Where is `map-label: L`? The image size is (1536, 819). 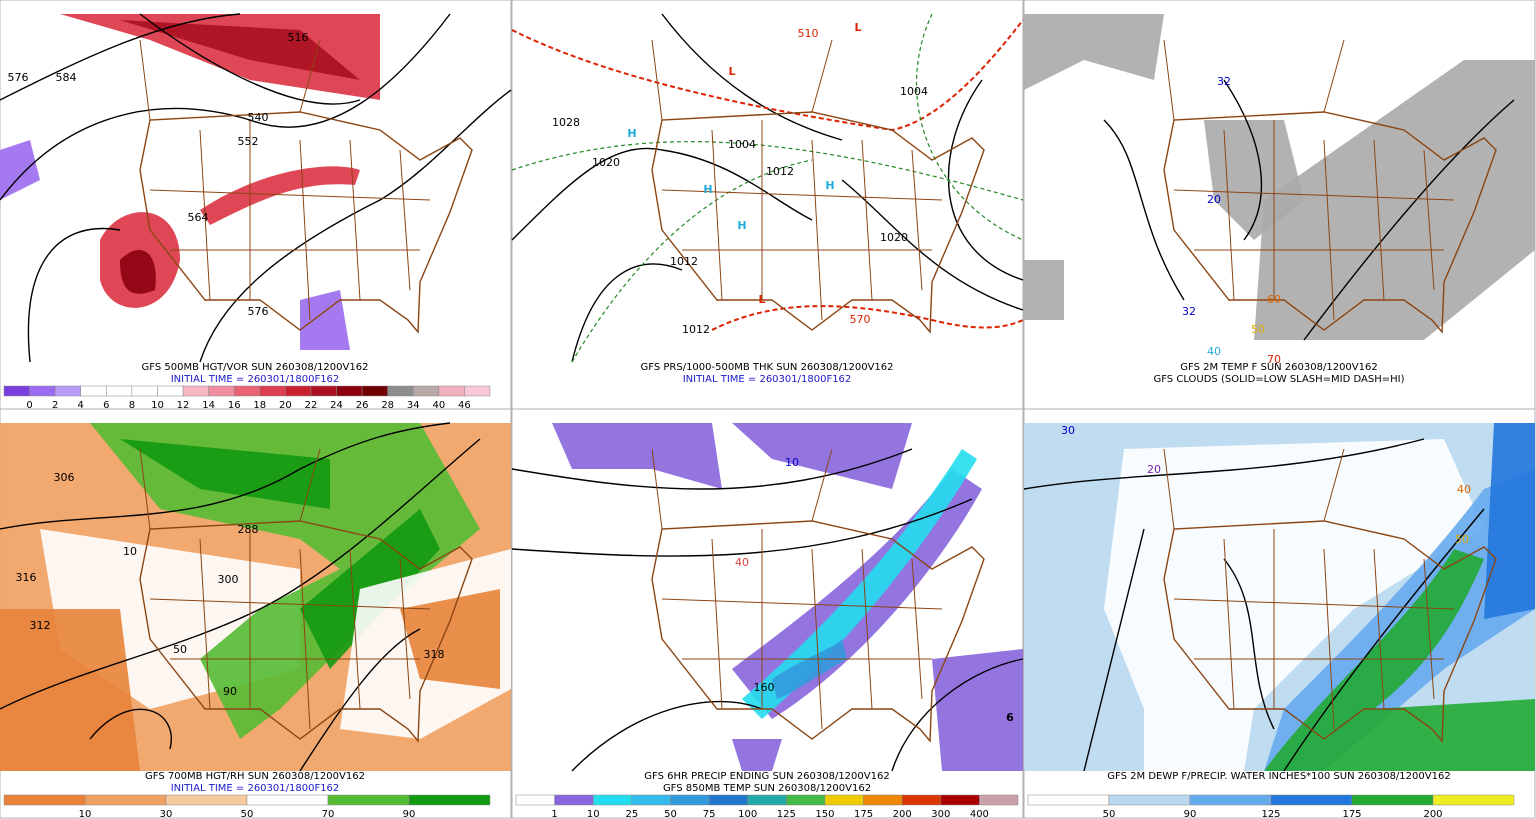 map-label: L is located at coordinates (761, 299).